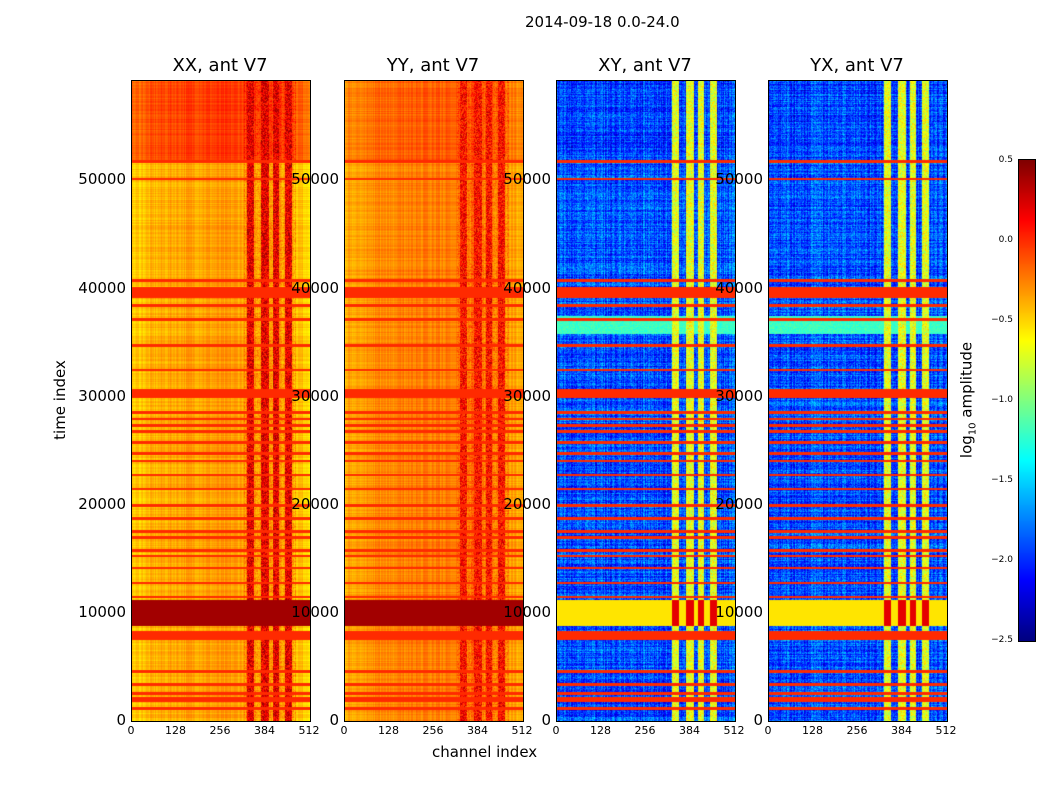  Describe the element at coordinates (221, 401) in the screenshot. I see `heatmap-xx` at that location.